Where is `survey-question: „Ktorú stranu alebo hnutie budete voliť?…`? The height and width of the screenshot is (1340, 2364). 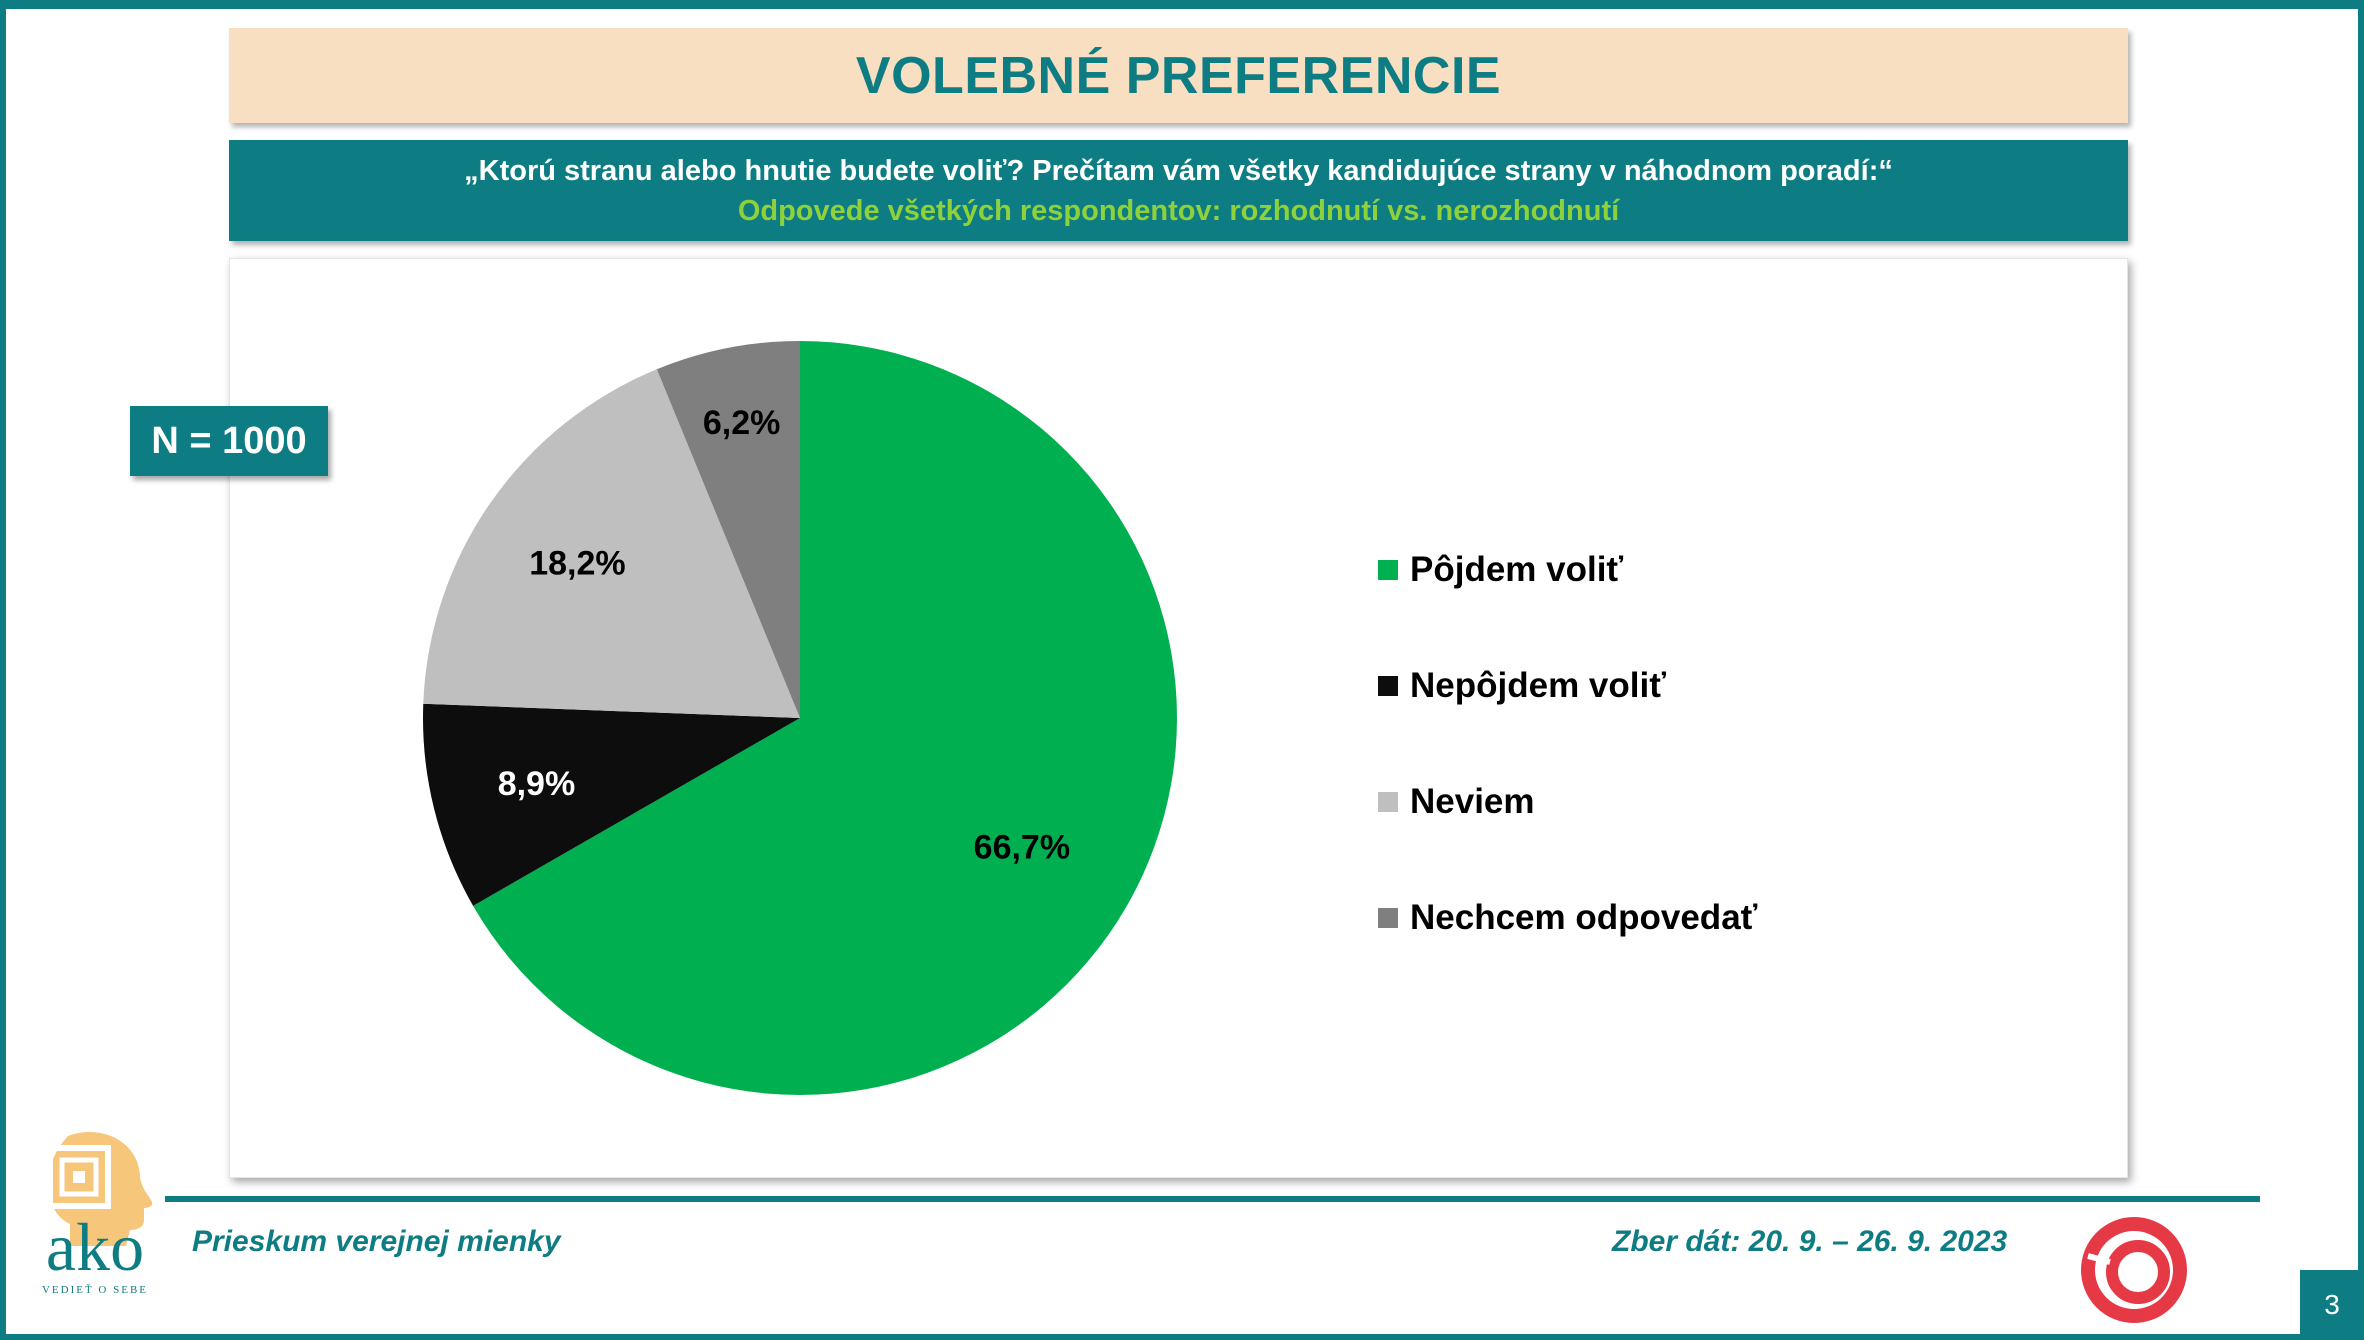
survey-question: „Ktorú stranu alebo hnutie budete voliť?… is located at coordinates (1178, 170).